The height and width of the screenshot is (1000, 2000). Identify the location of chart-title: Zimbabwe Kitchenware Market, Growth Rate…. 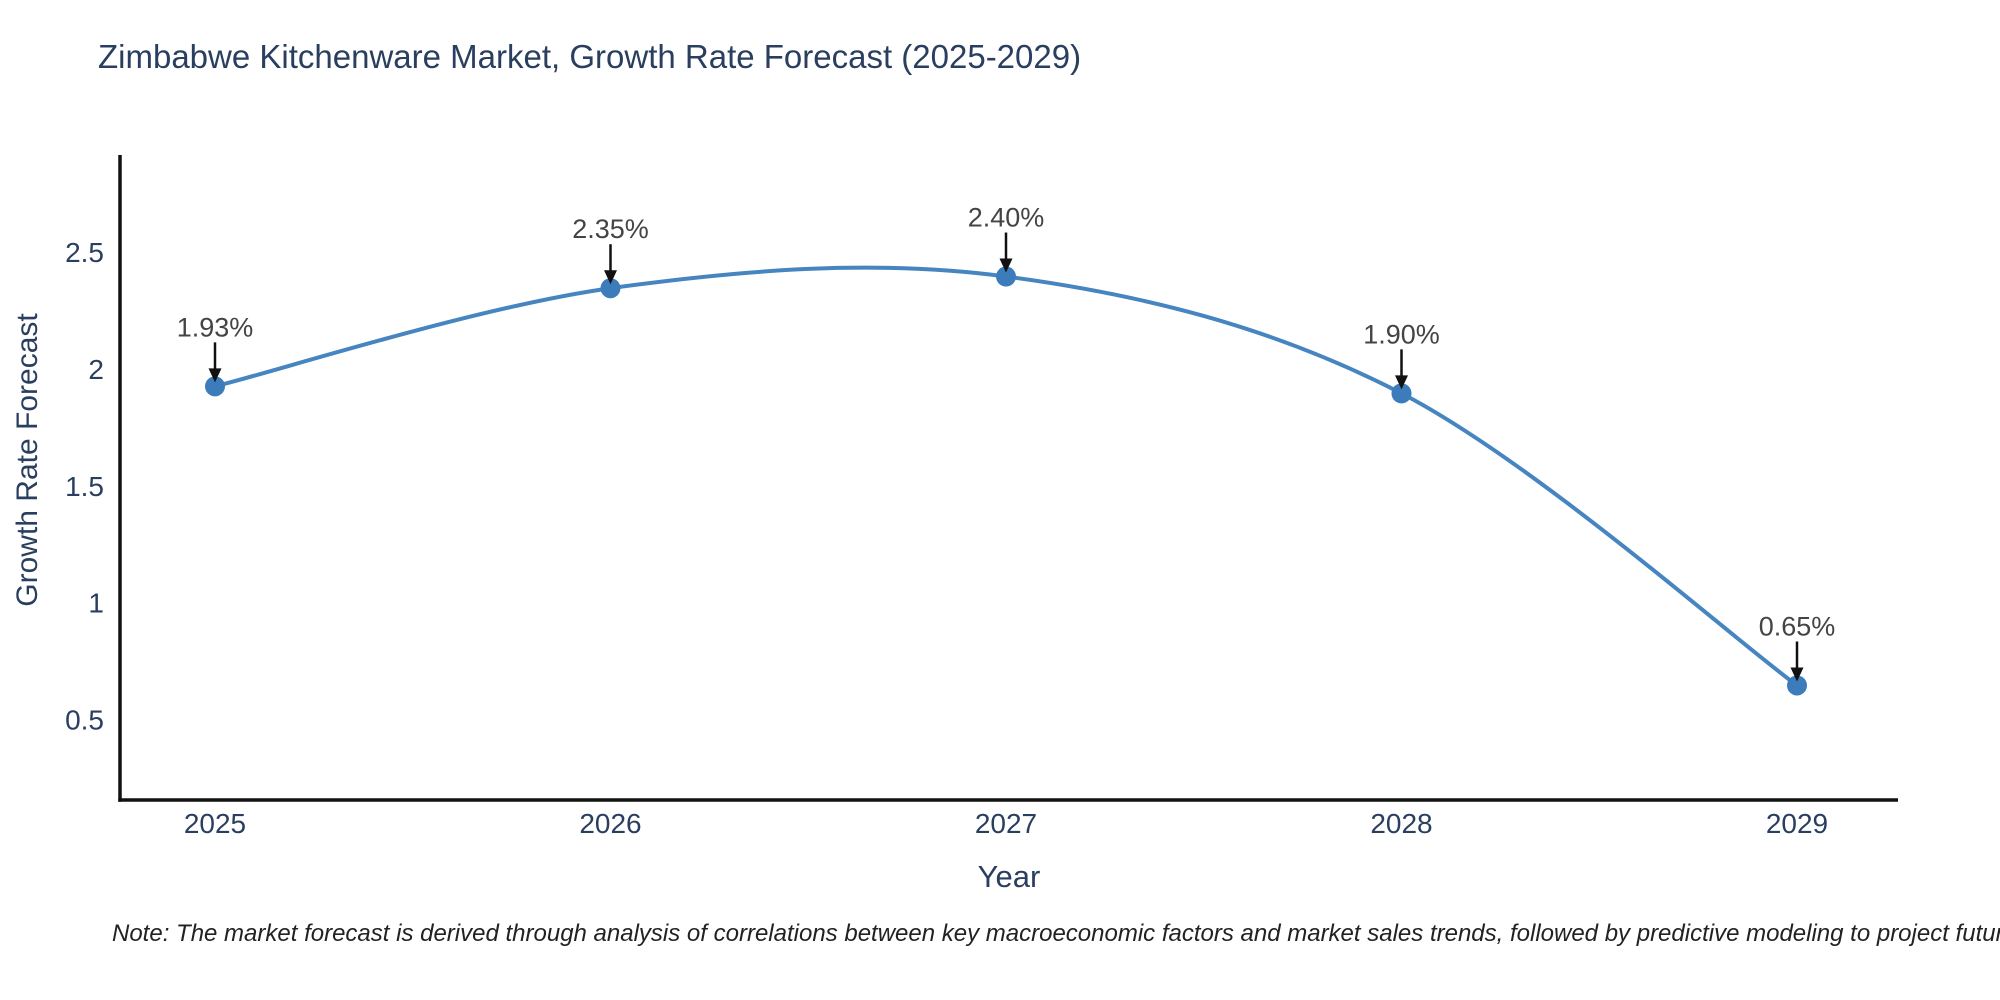
(590, 56).